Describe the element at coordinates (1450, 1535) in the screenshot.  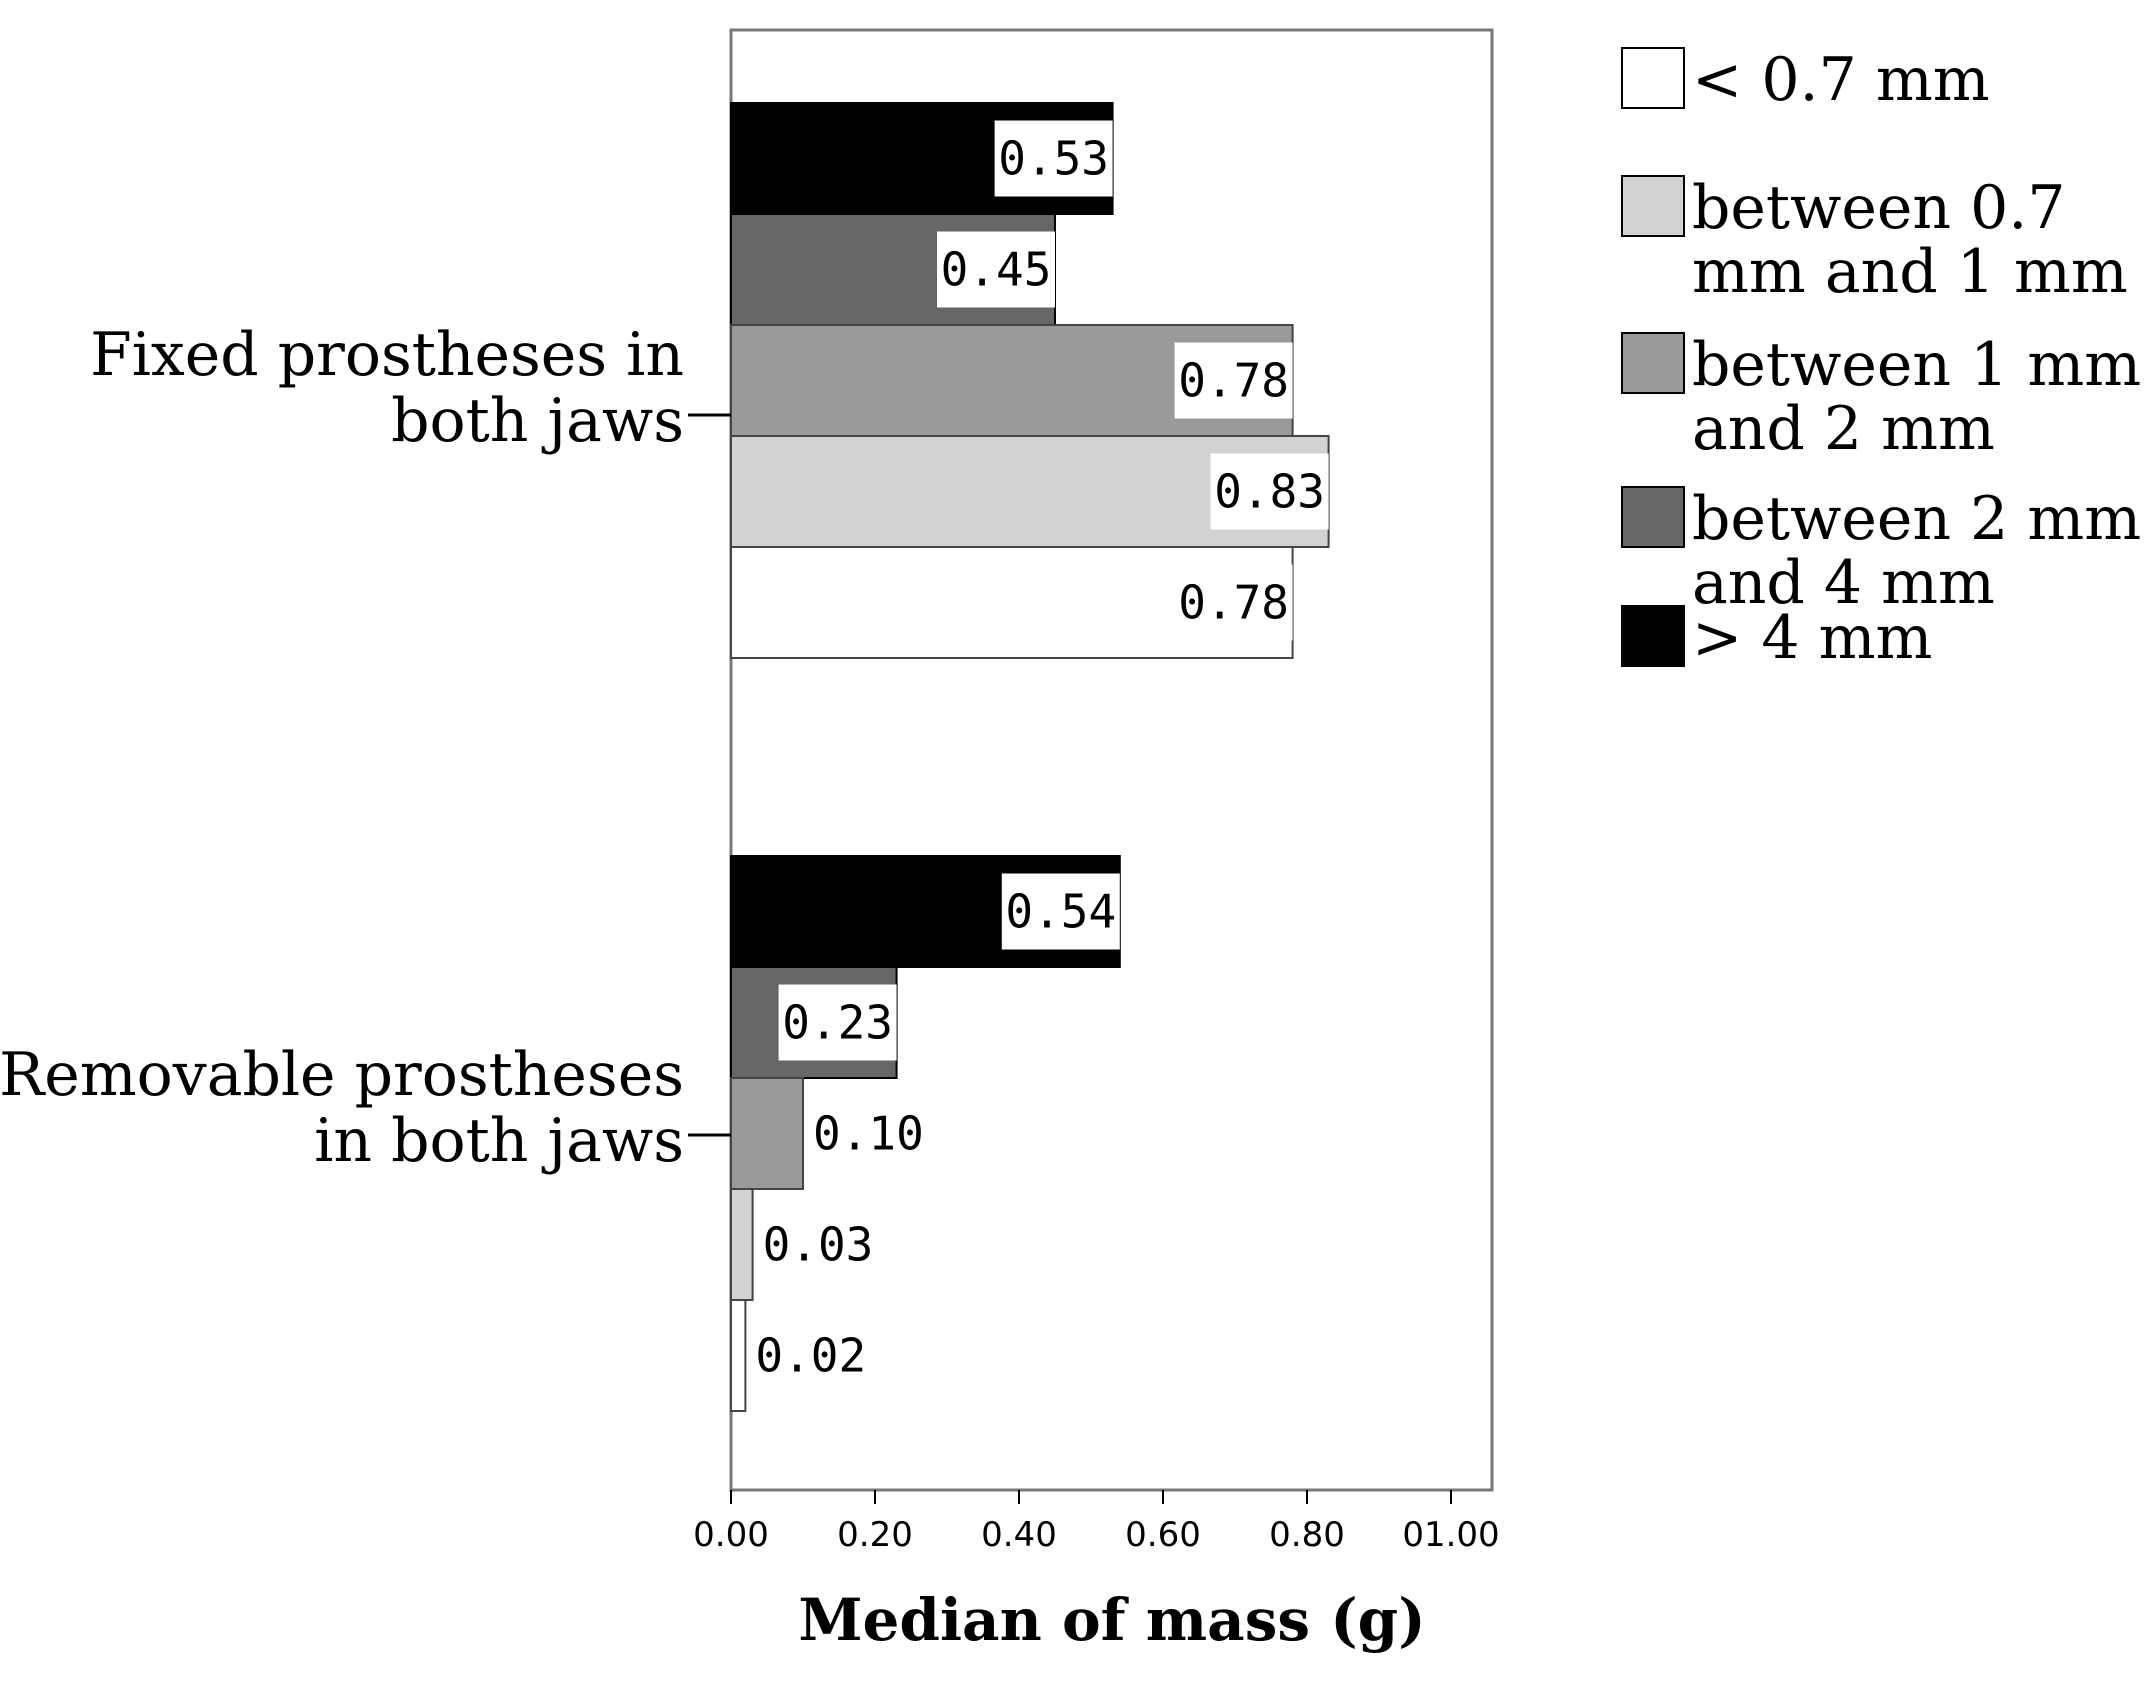
I see `x-tick-label-5: 01.00` at that location.